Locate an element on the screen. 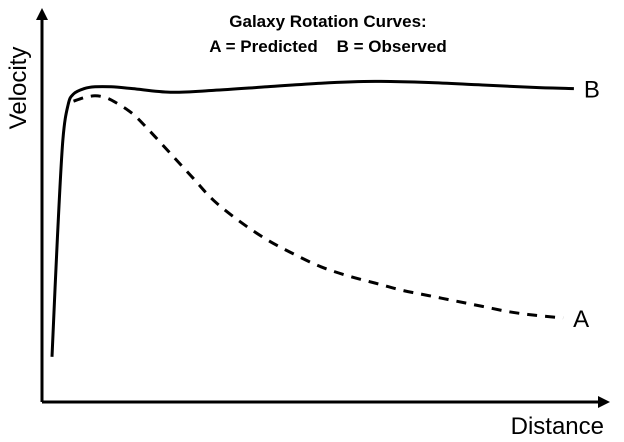  chart-title-line-1: Galaxy Rotation Curves: is located at coordinates (327, 21).